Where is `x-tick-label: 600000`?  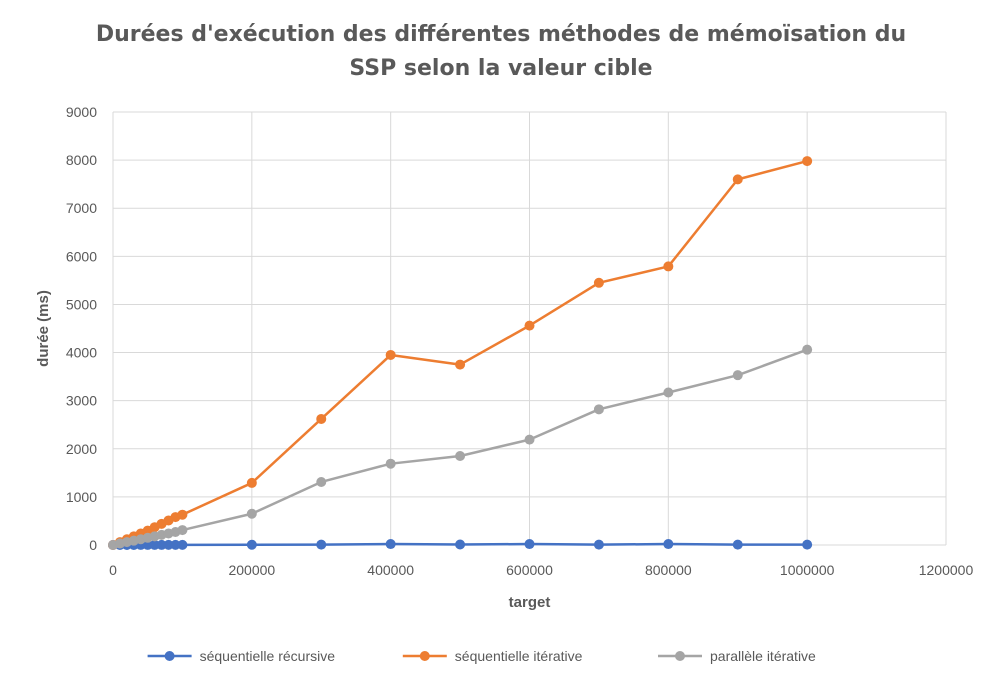
x-tick-label: 600000 is located at coordinates (529, 570).